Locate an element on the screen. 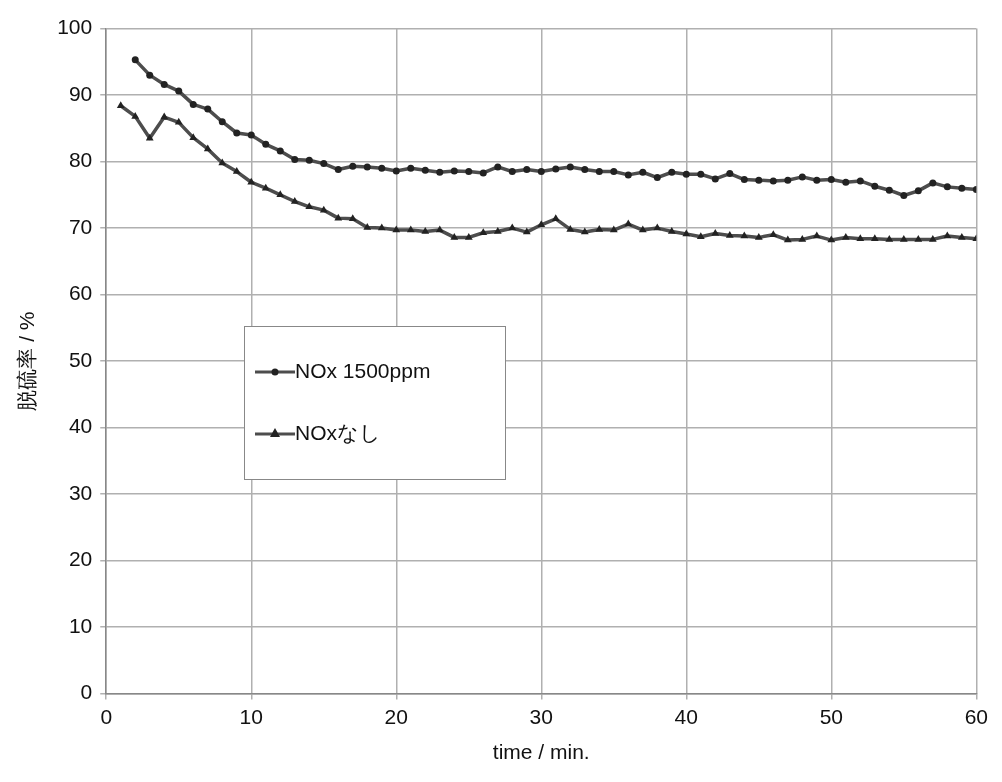 Image resolution: width=1002 pixels, height=782 pixels. x-tick-label: 30 is located at coordinates (541, 716).